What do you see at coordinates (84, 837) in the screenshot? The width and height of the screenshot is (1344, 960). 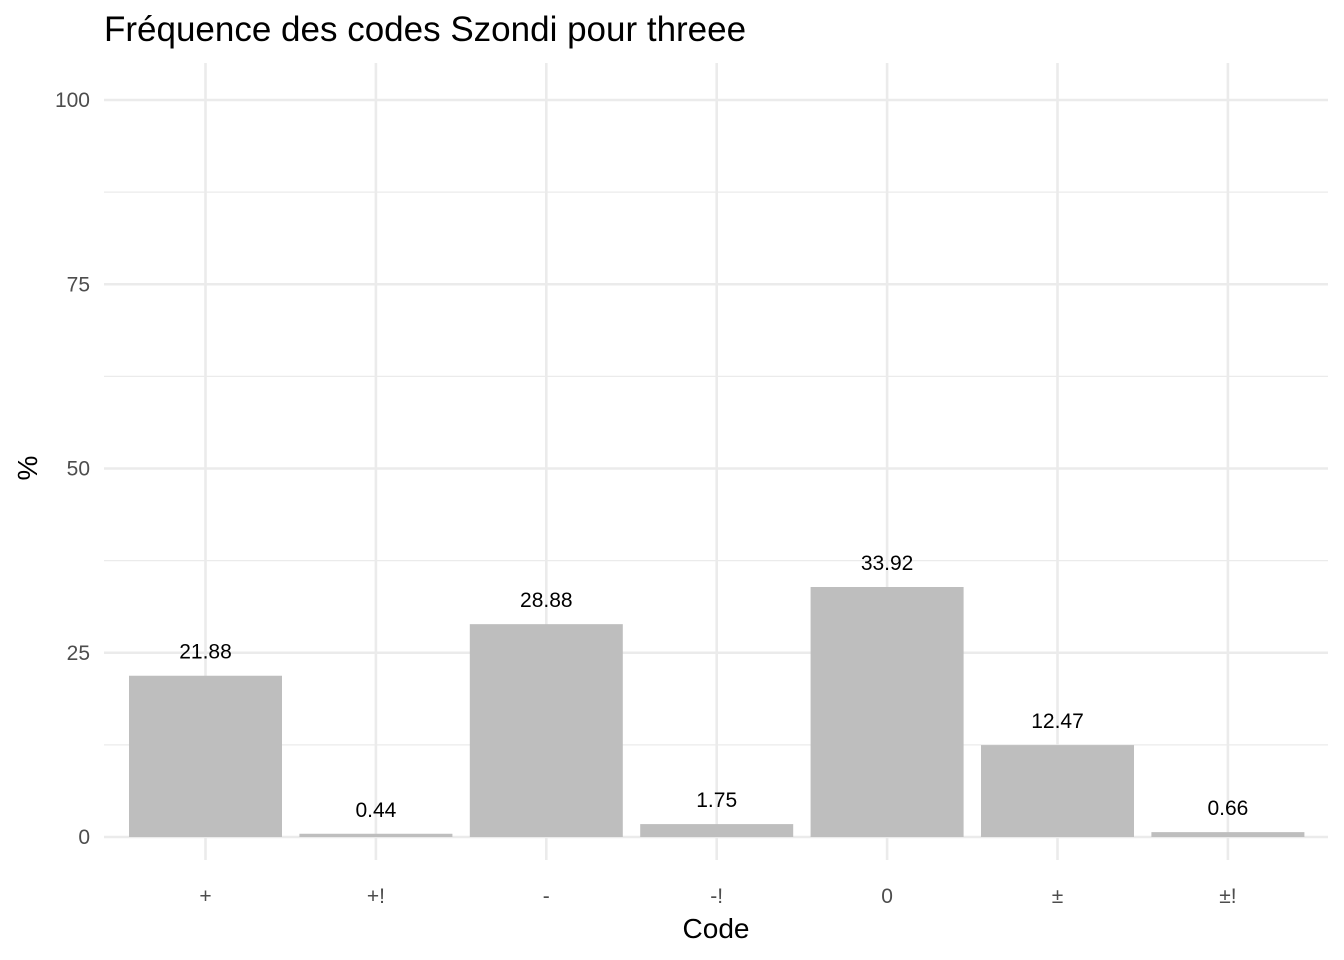 I see `y-tick-label: 0` at bounding box center [84, 837].